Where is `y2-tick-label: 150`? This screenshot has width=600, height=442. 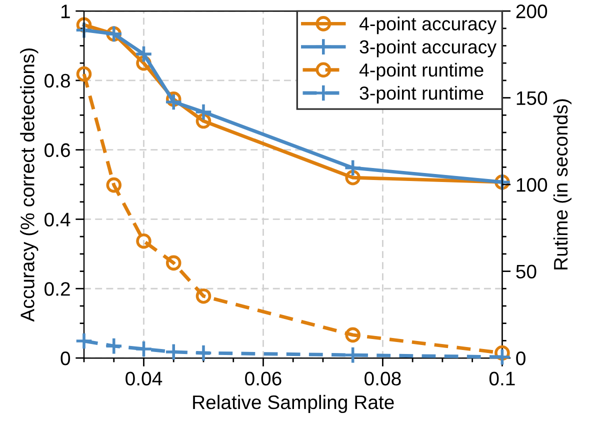
y2-tick-label: 150 is located at coordinates (532, 98).